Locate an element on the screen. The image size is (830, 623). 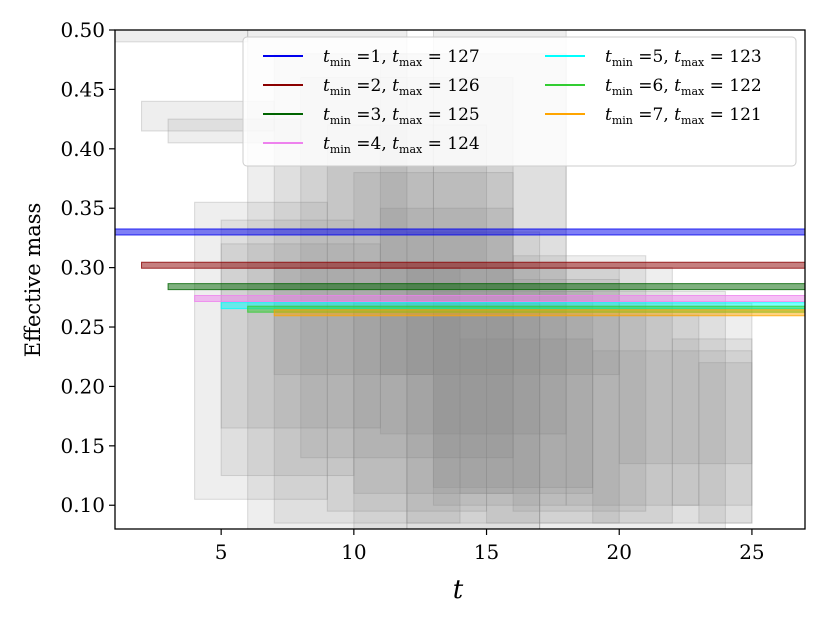
x-tick-label: 20 is located at coordinates (619, 552).